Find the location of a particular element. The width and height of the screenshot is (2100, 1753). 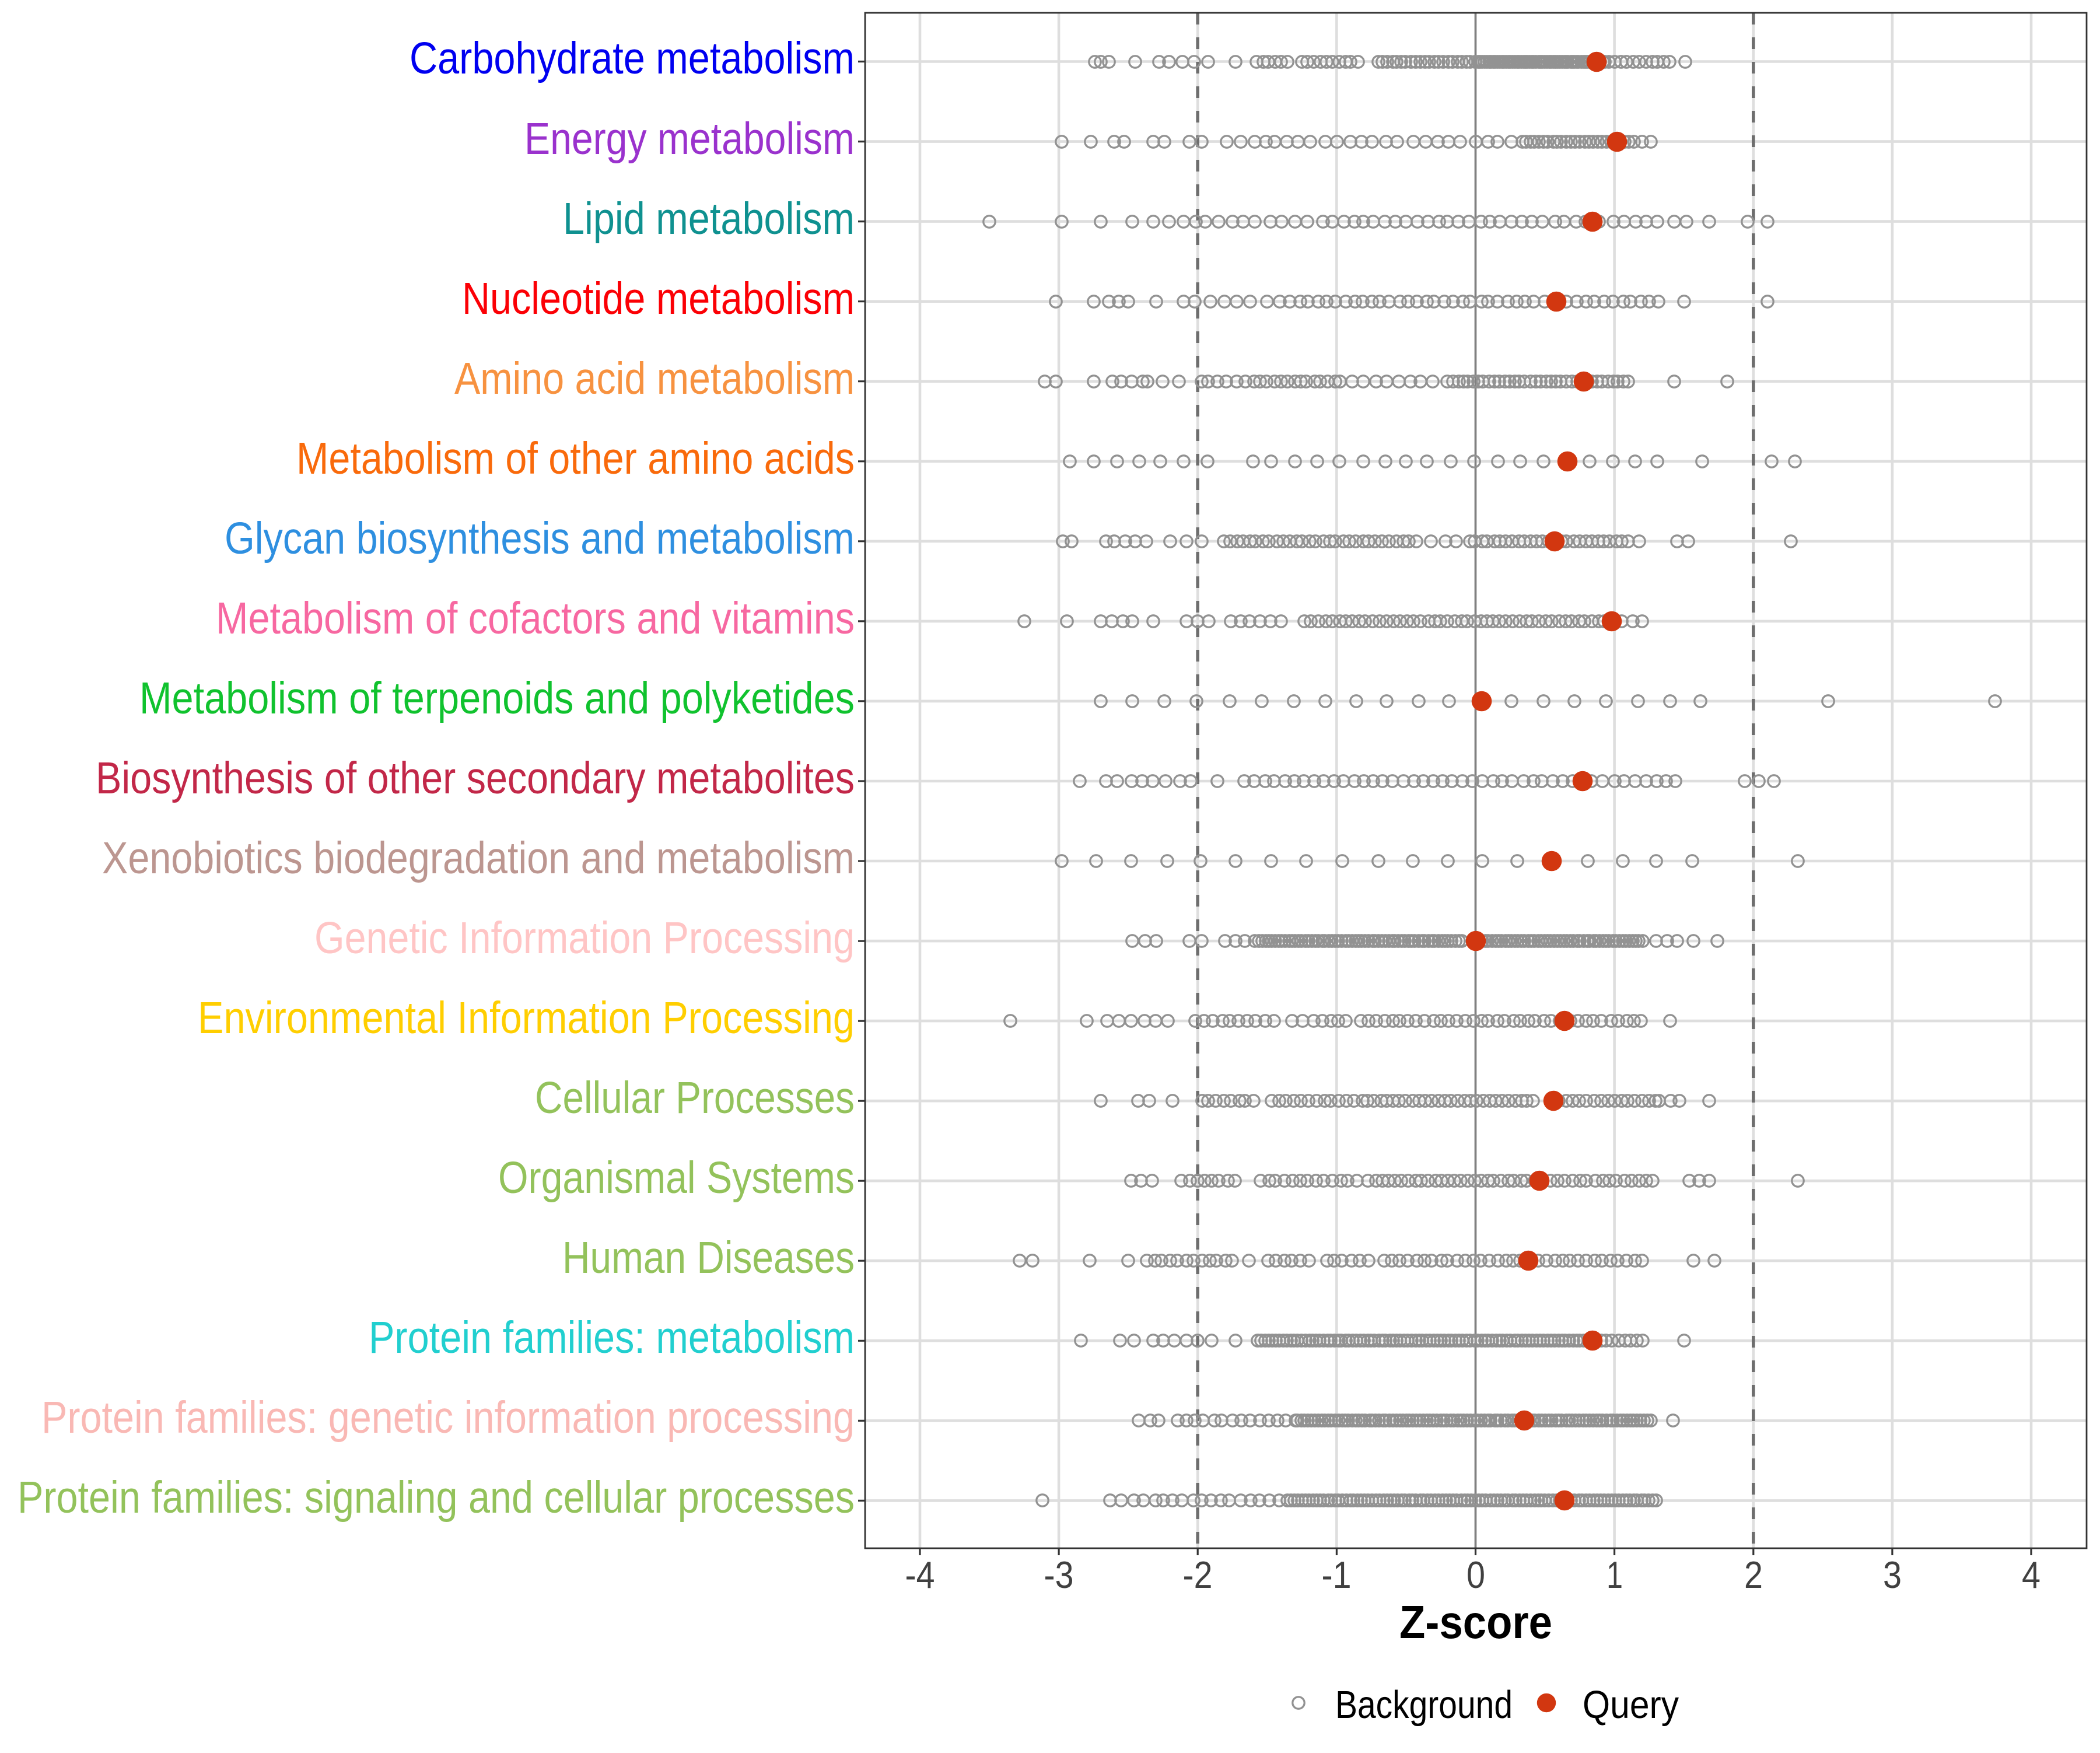

svg-text: Energy metabolism is located at coordinates (689, 139).